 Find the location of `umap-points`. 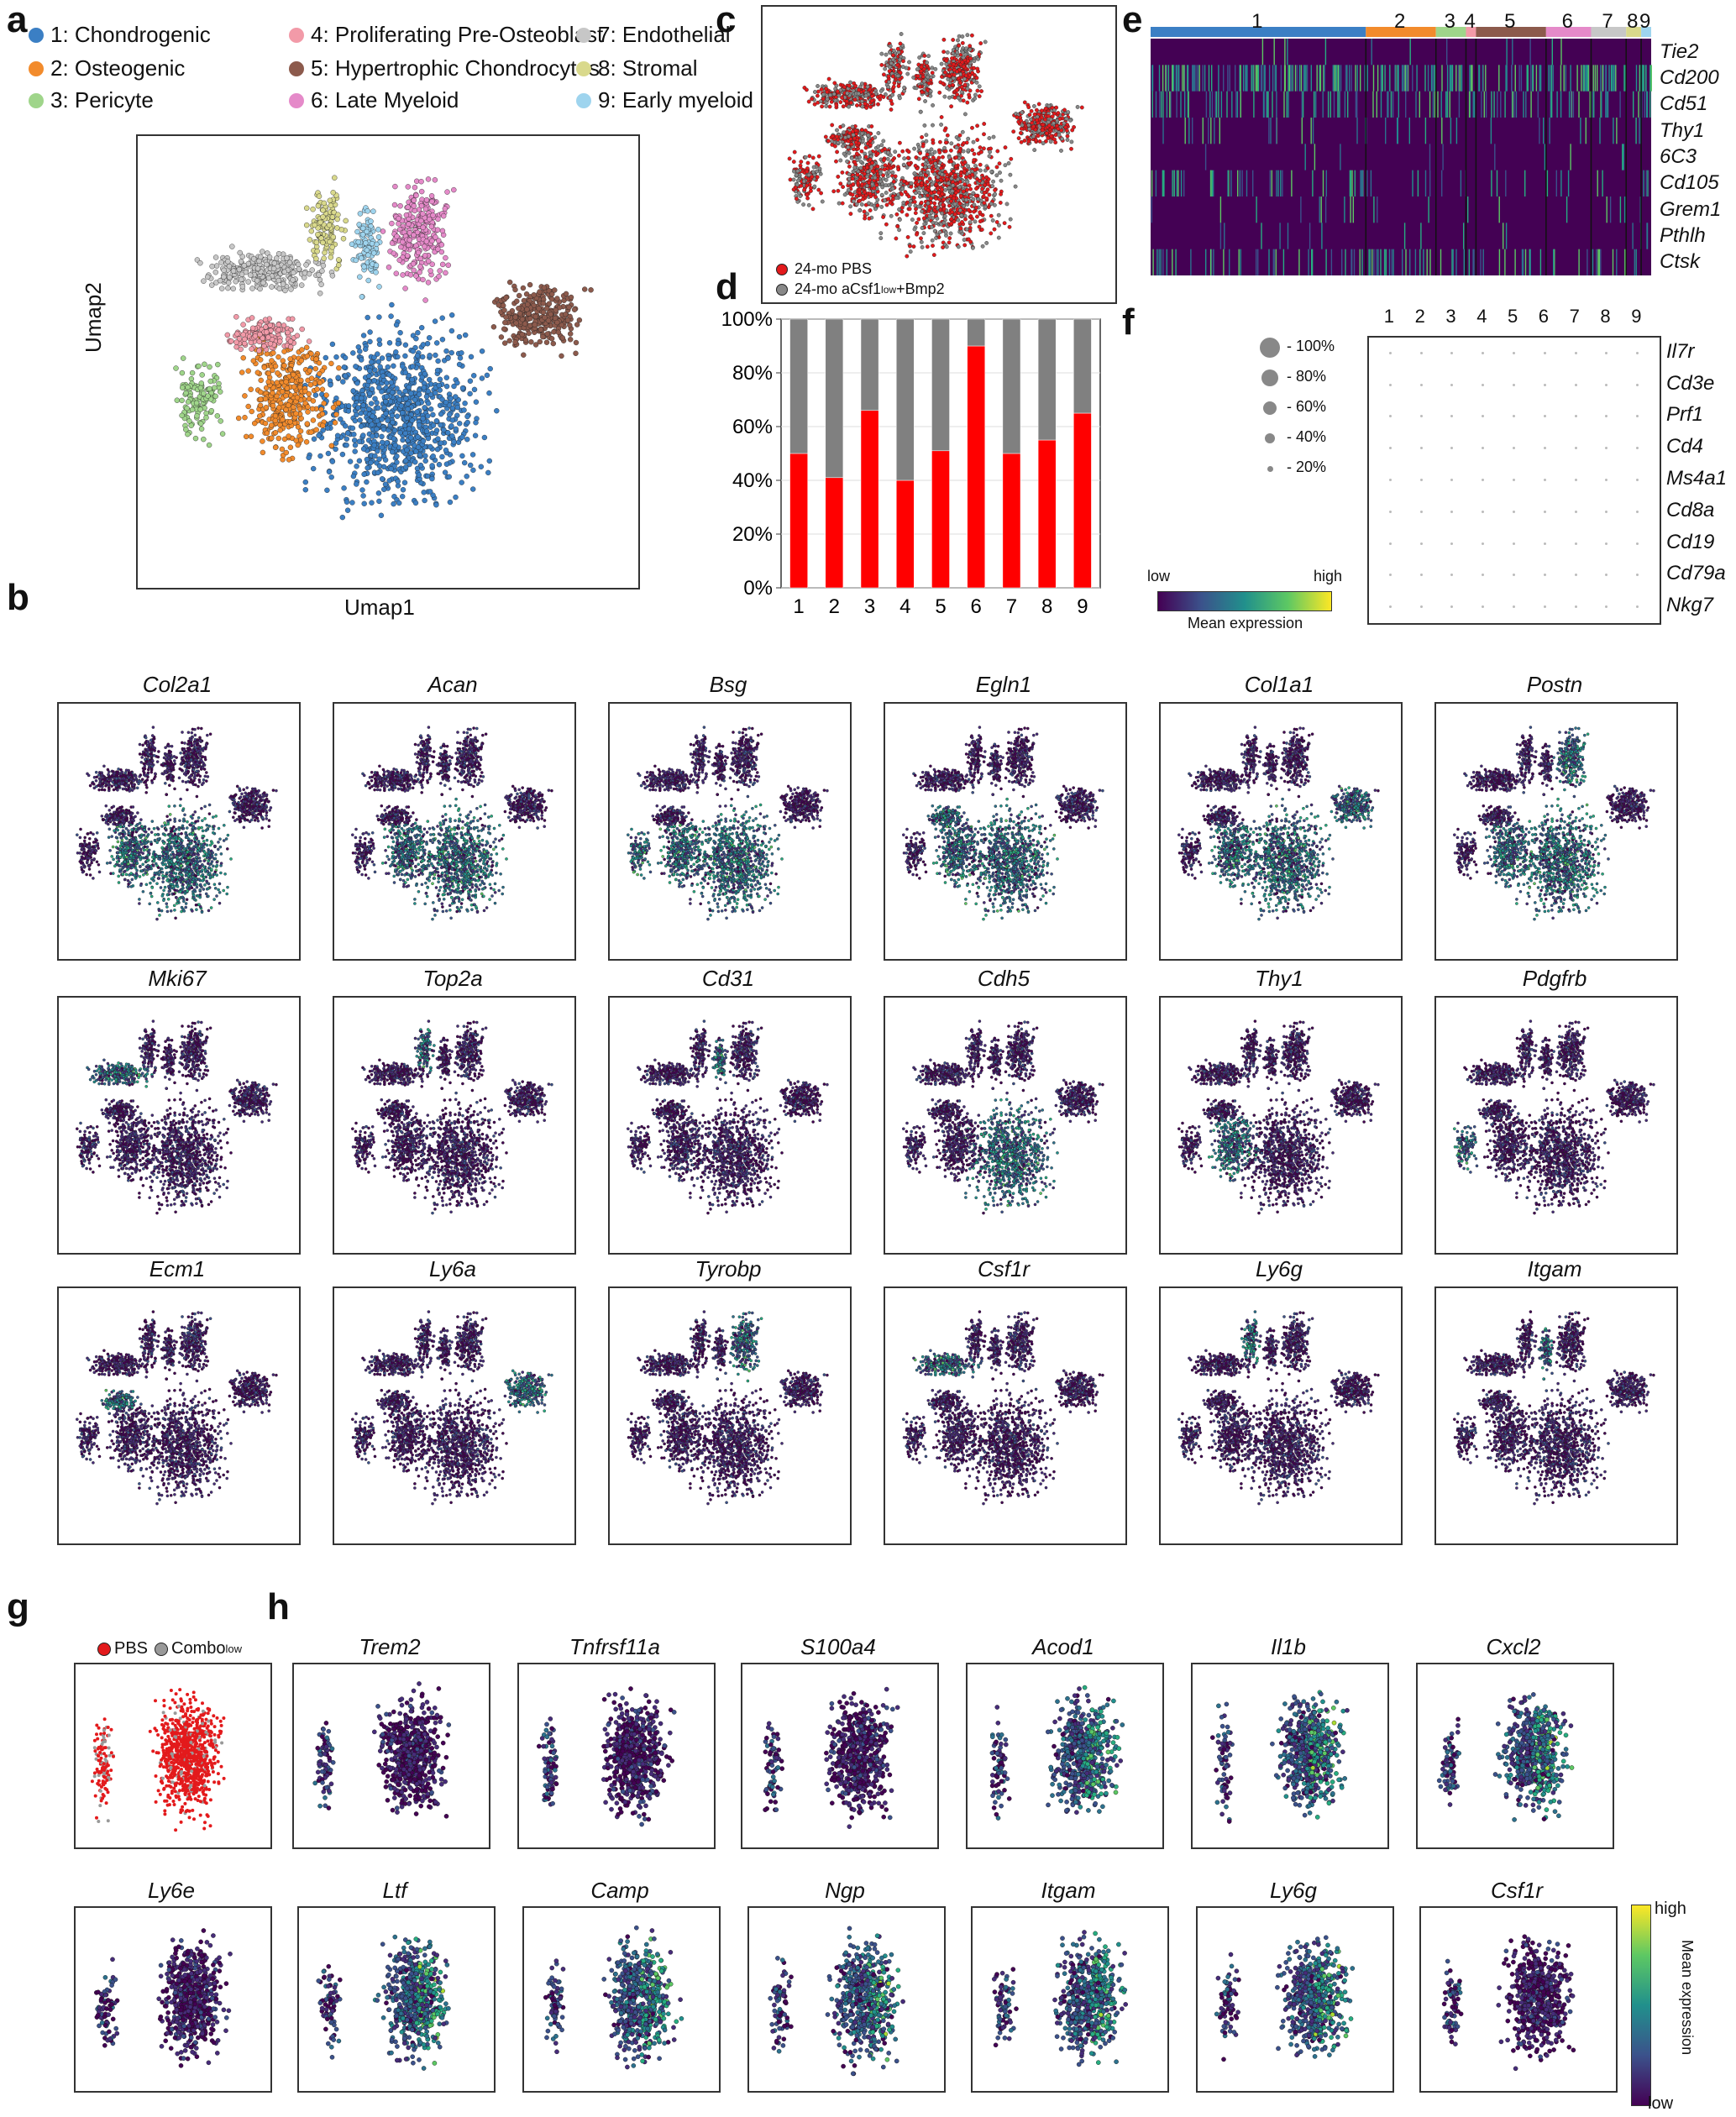

umap-points is located at coordinates (939, 154).